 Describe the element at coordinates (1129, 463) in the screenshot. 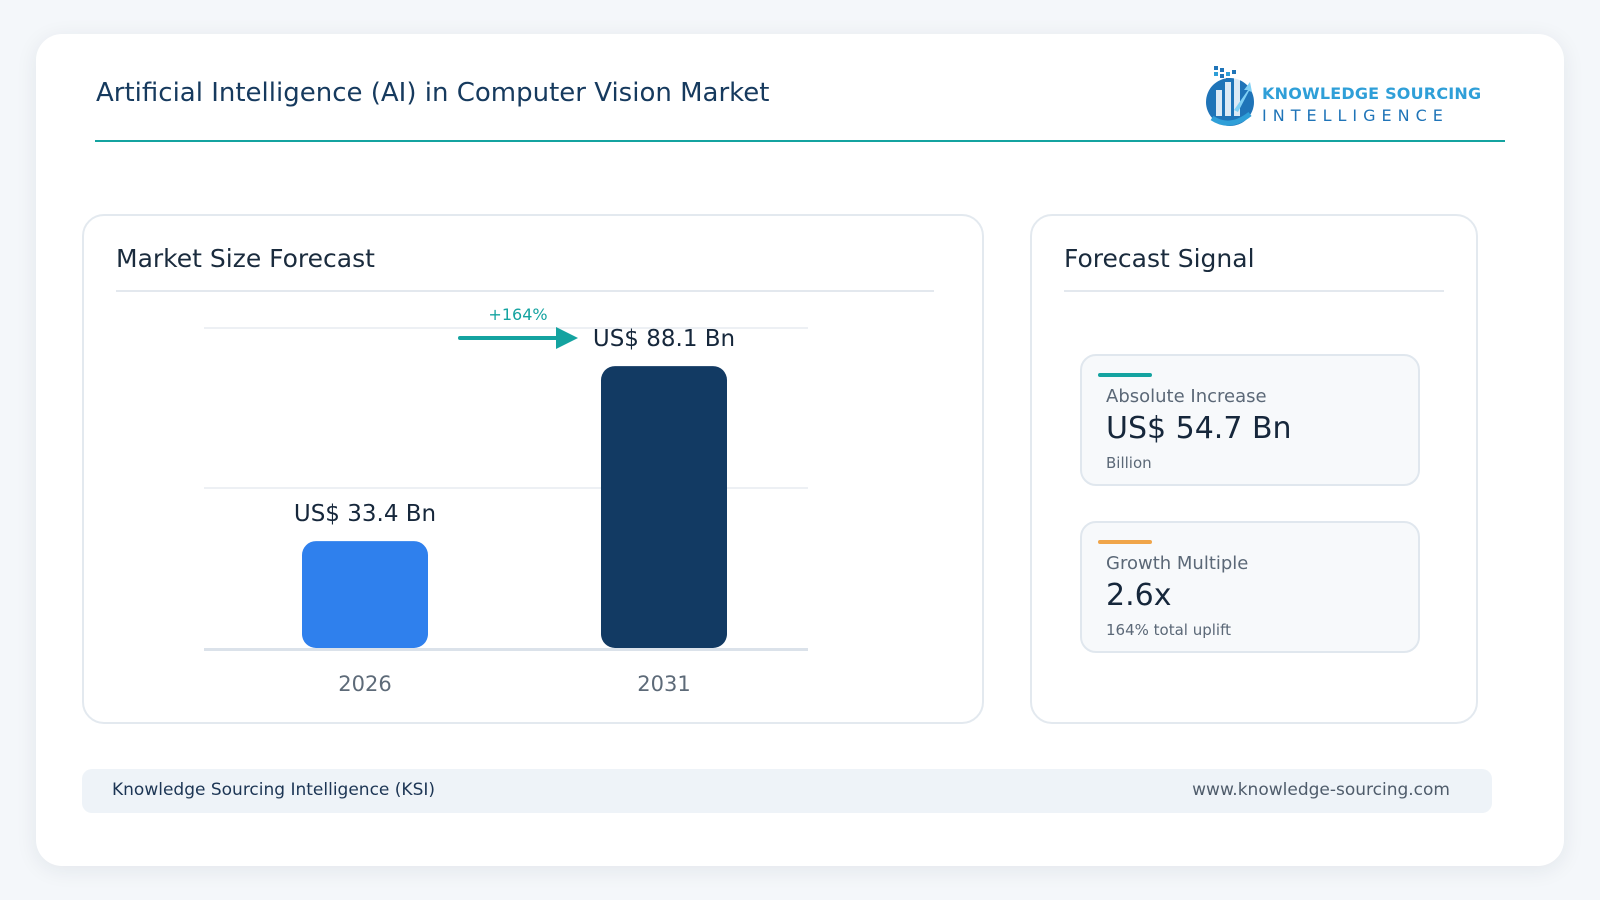

I see `metric-subtext: Billion` at that location.